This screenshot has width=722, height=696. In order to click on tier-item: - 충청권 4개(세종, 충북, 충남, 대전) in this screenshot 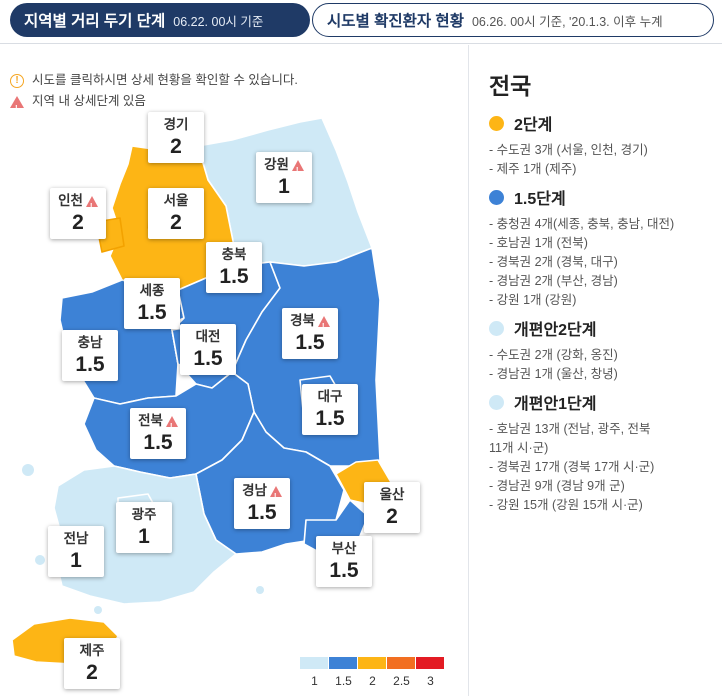, I will do `click(582, 224)`.